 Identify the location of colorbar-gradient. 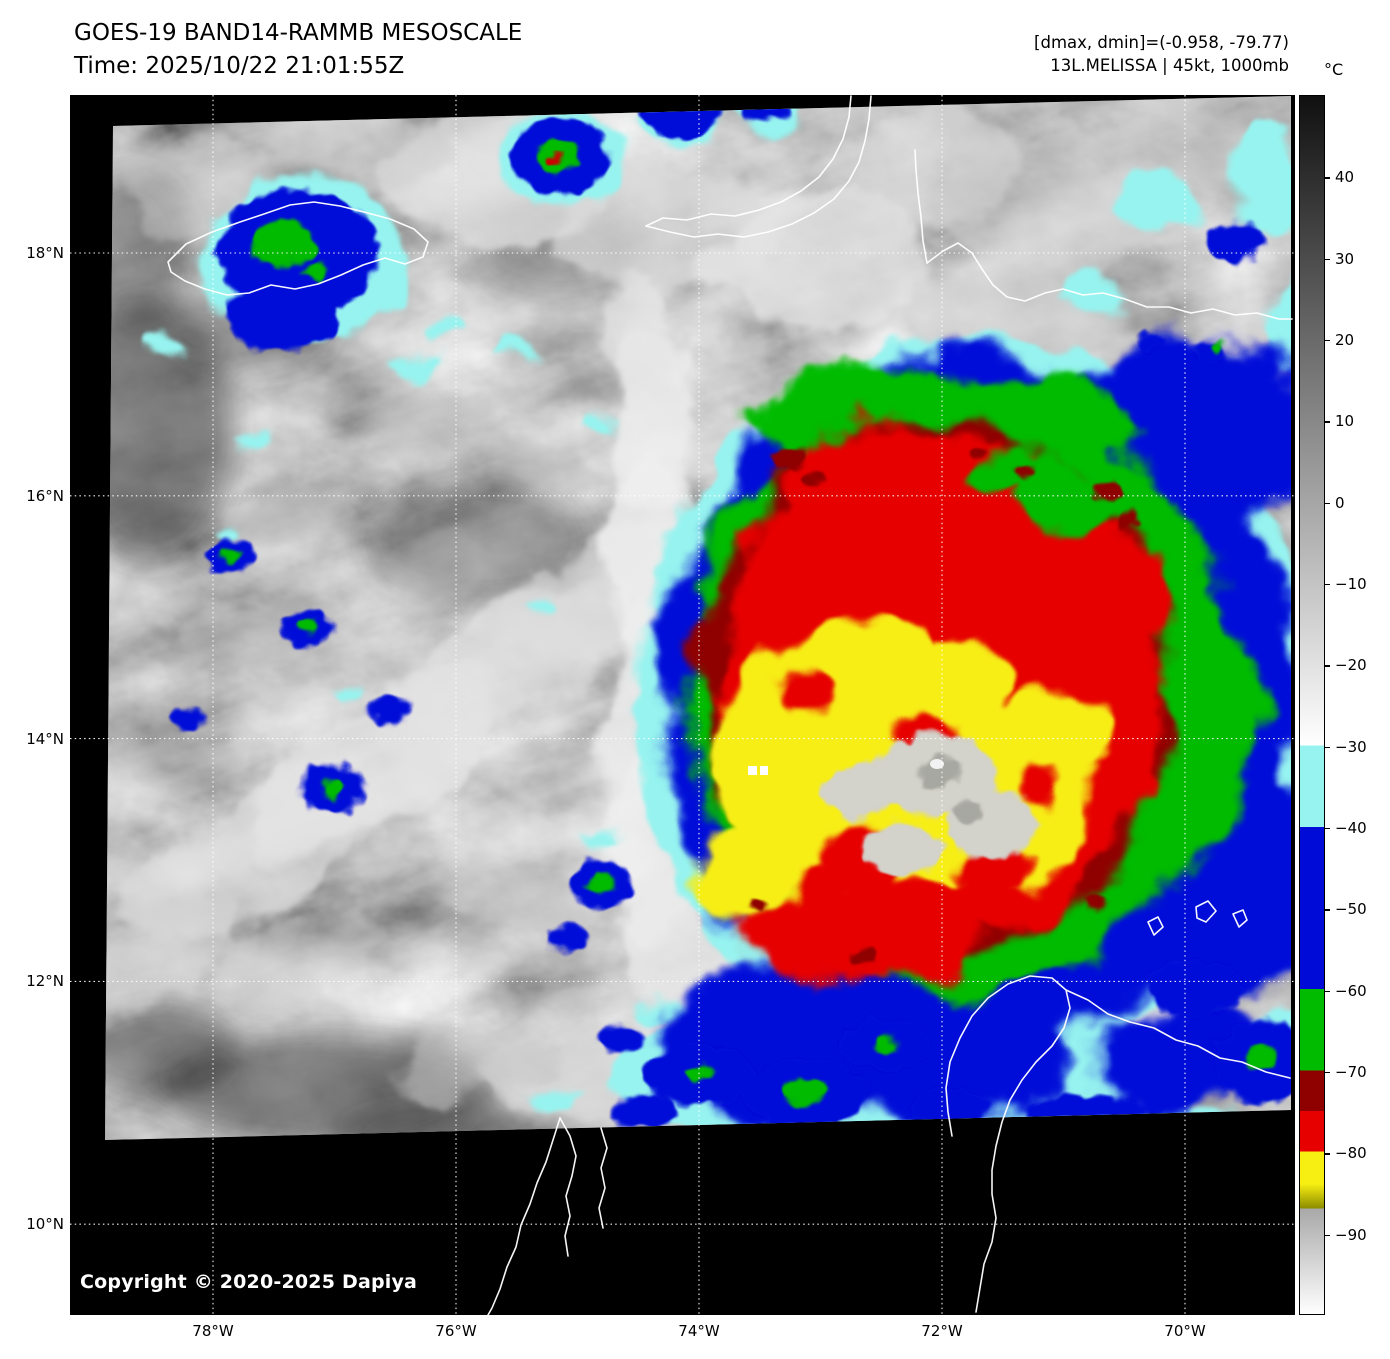
(1312, 705).